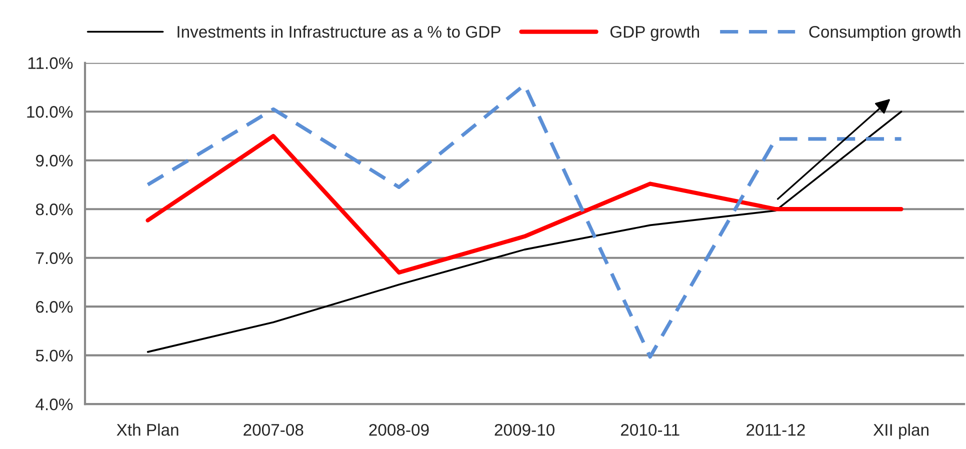  Describe the element at coordinates (274, 430) in the screenshot. I see `x-tick-label: 2007-08` at that location.